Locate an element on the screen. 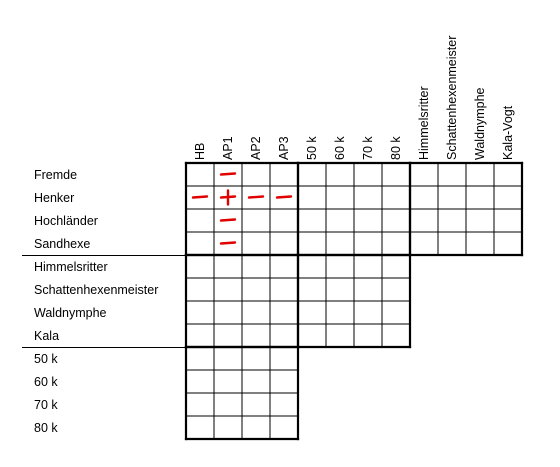  row-label: 50 k is located at coordinates (46, 358).